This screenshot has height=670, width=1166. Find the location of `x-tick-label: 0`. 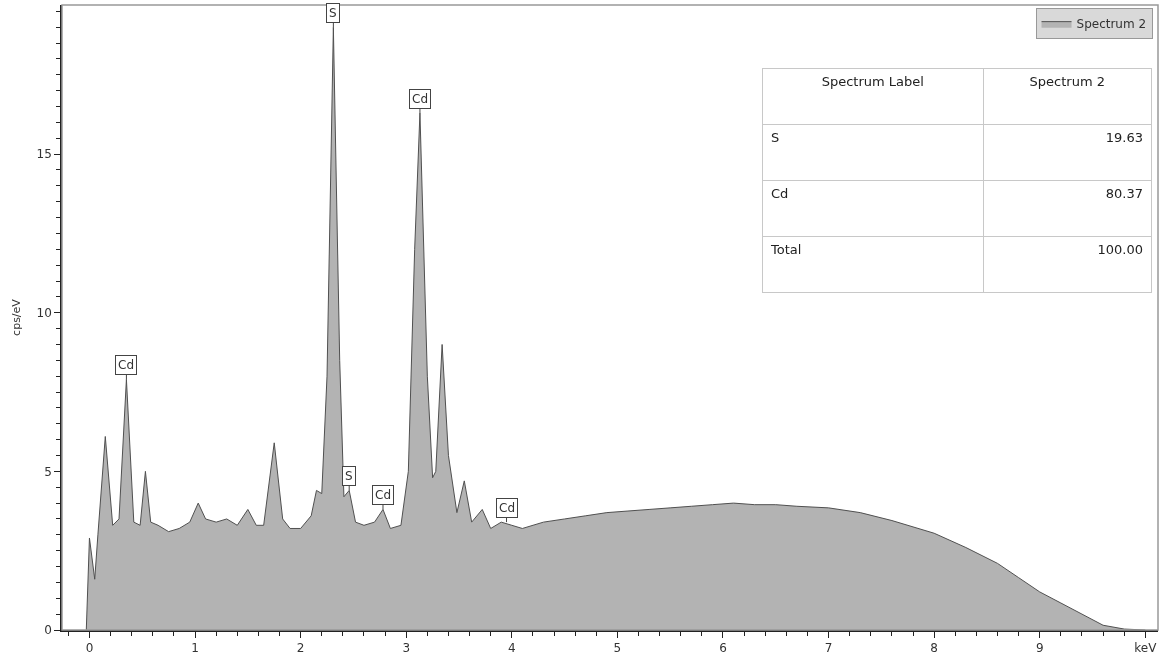

x-tick-label: 0 is located at coordinates (89, 648).